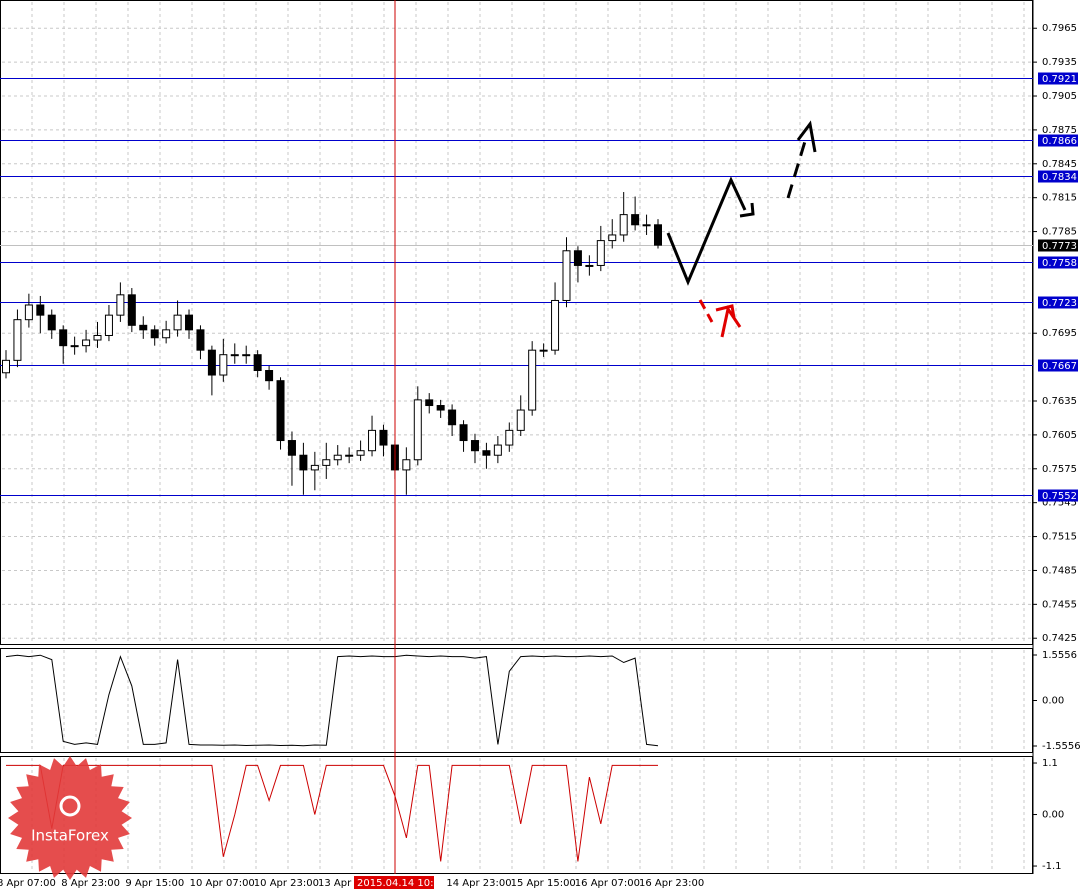 This screenshot has height=894, width=1080. I want to click on y-tick-label: 0.7695, so click(1059, 333).